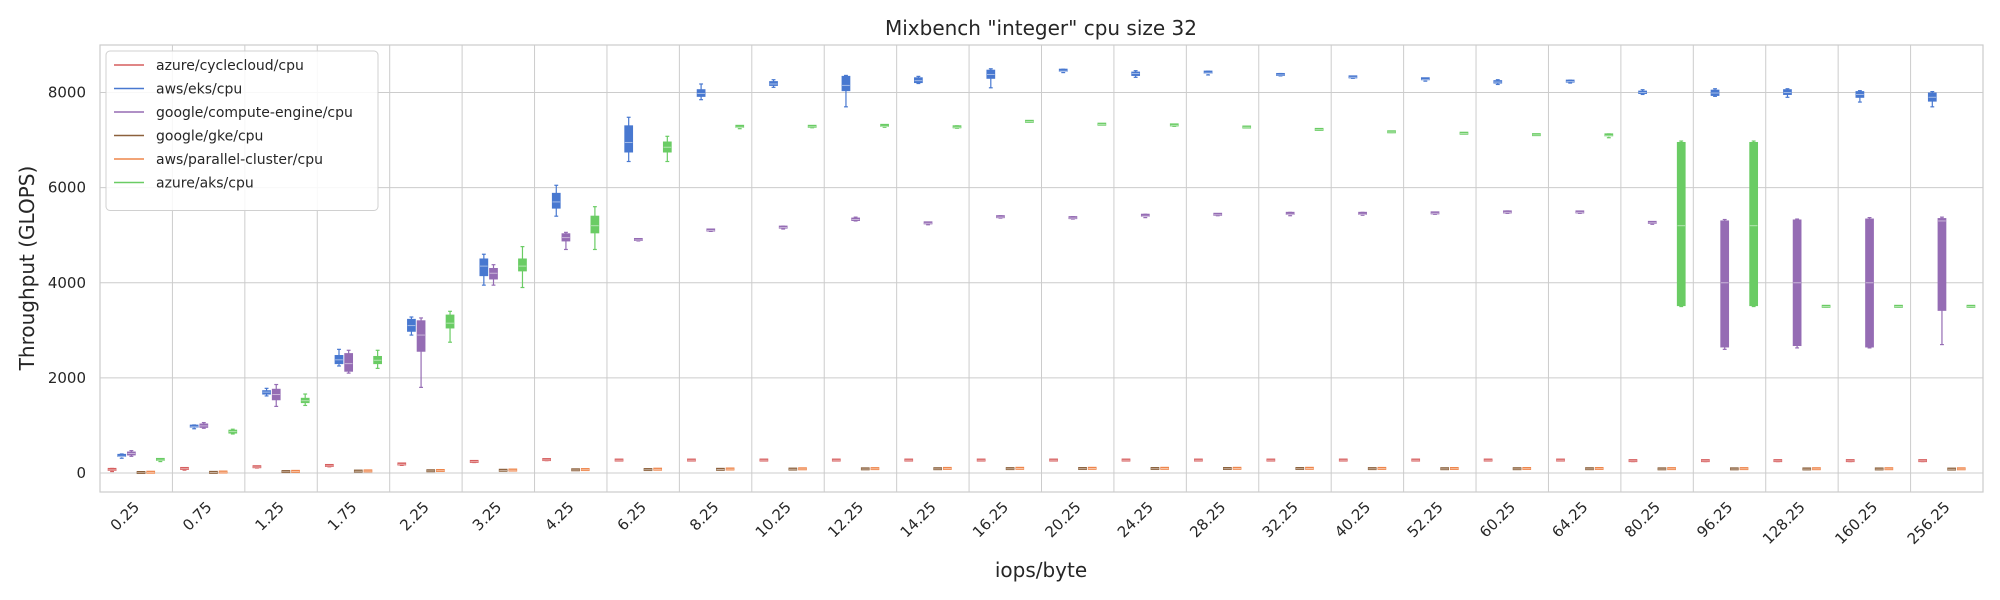 This screenshot has width=2000, height=600. Describe the element at coordinates (1497, 519) in the screenshot. I see `x-tick-label: 60.25` at that location.